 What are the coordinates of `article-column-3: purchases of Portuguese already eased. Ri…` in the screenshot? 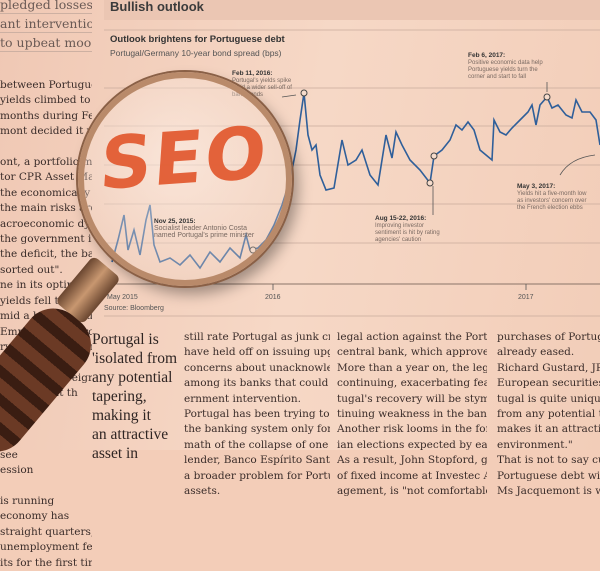 It's located at (548, 414).